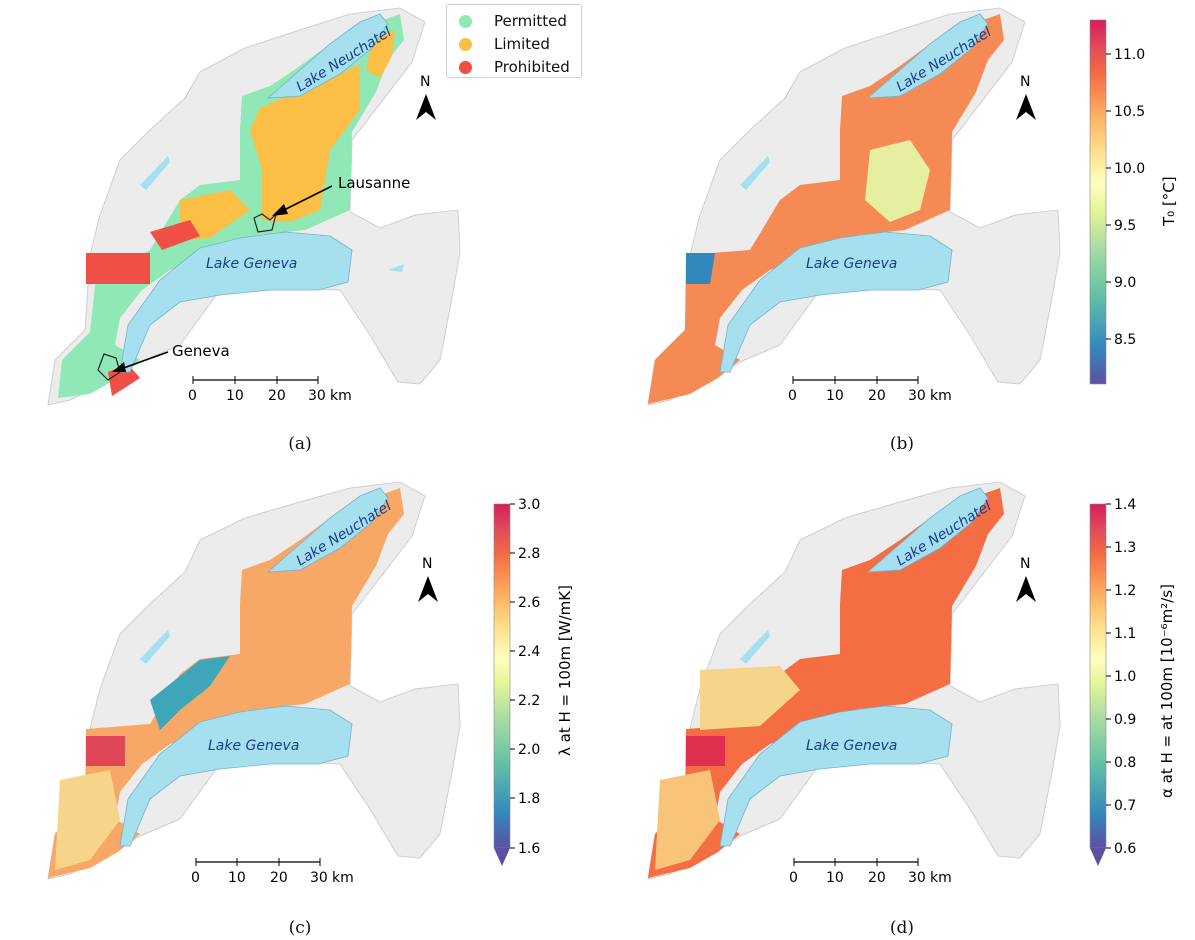  I want to click on svg-text: 9.5, so click(1125, 226).